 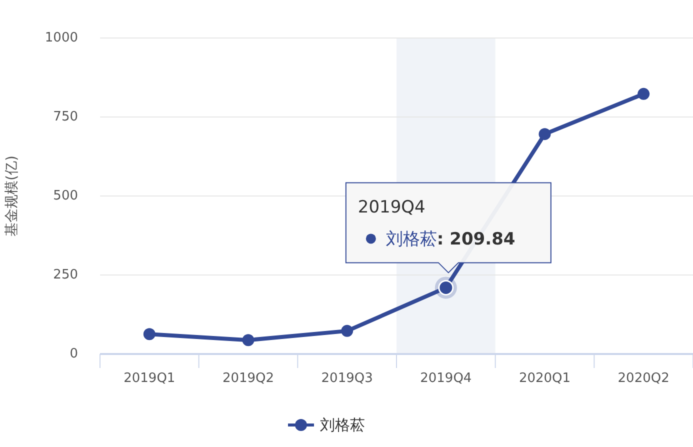 What do you see at coordinates (544, 378) in the screenshot?
I see `x-tick-label: 2020Q1` at bounding box center [544, 378].